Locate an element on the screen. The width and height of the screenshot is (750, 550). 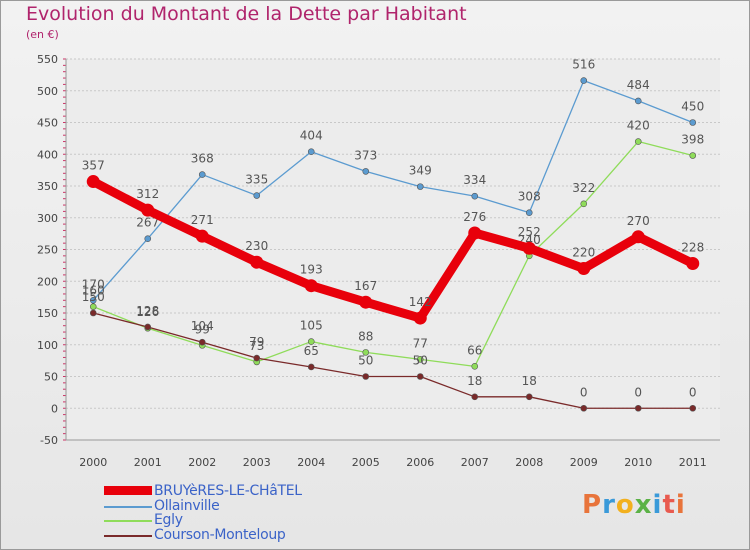
data-label: 128 is located at coordinates (147, 311).